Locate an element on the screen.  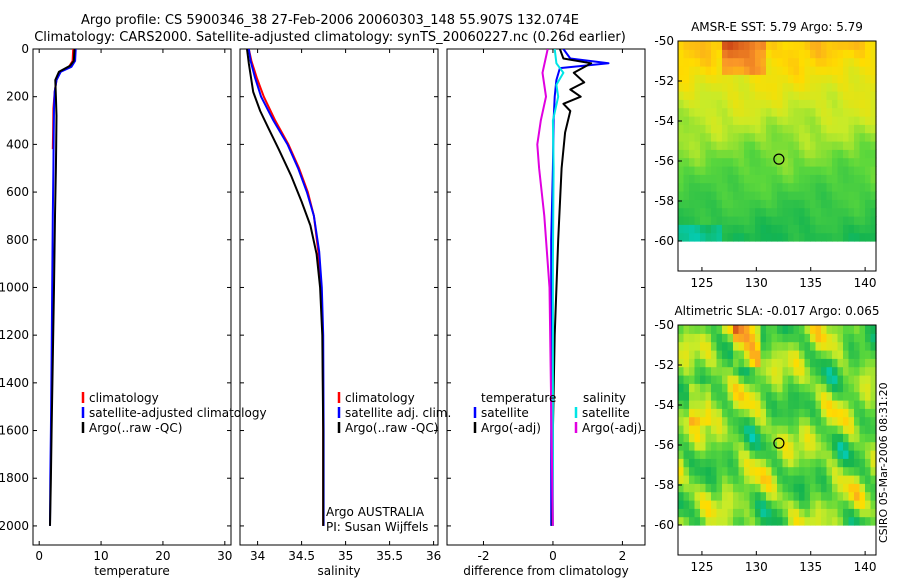
map-1-xtick-label: 135 is located at coordinates (810, 567).